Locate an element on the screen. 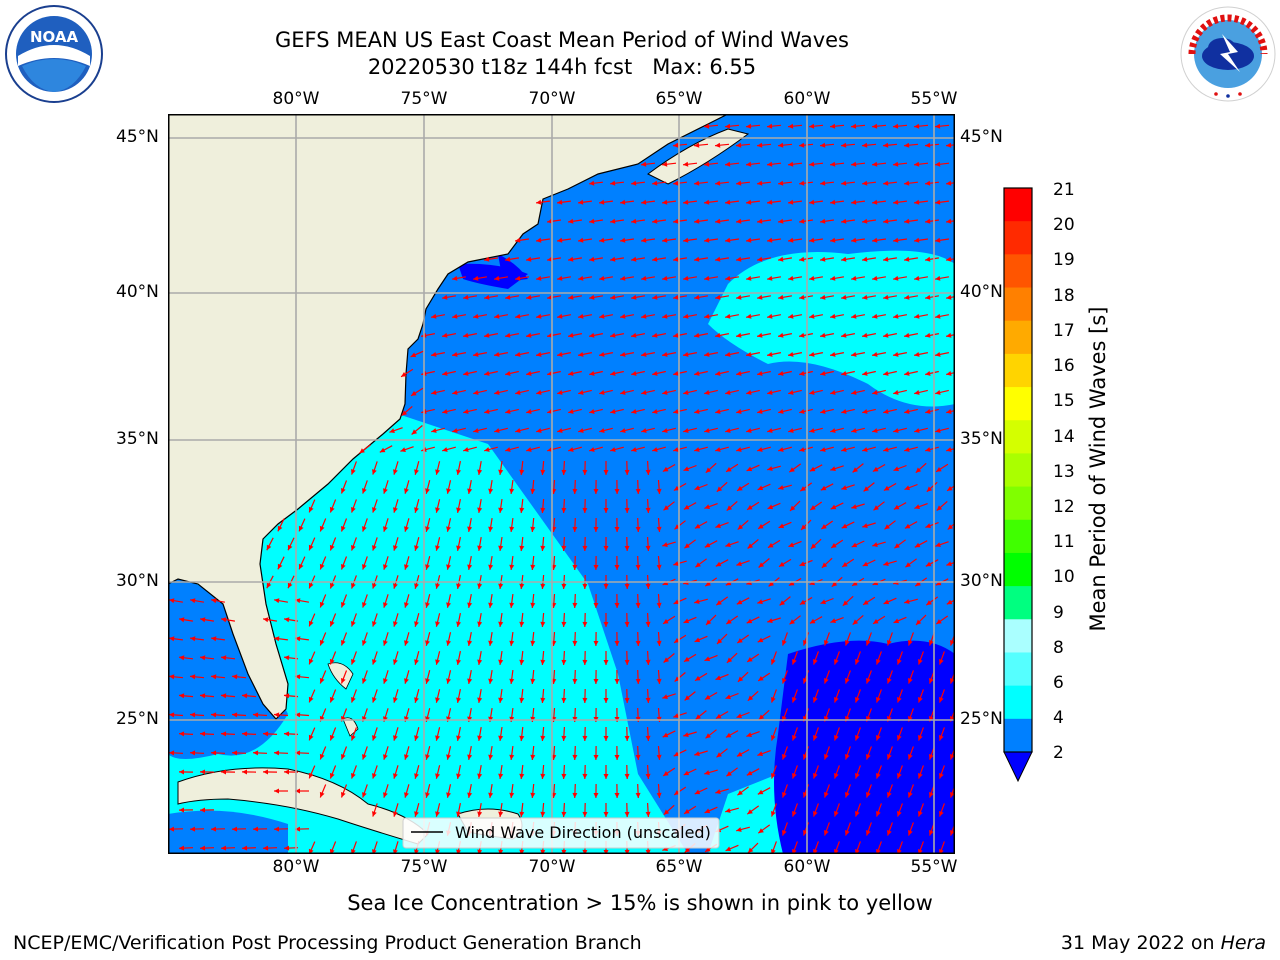  lon-label-top-70w: 70°W is located at coordinates (552, 99).